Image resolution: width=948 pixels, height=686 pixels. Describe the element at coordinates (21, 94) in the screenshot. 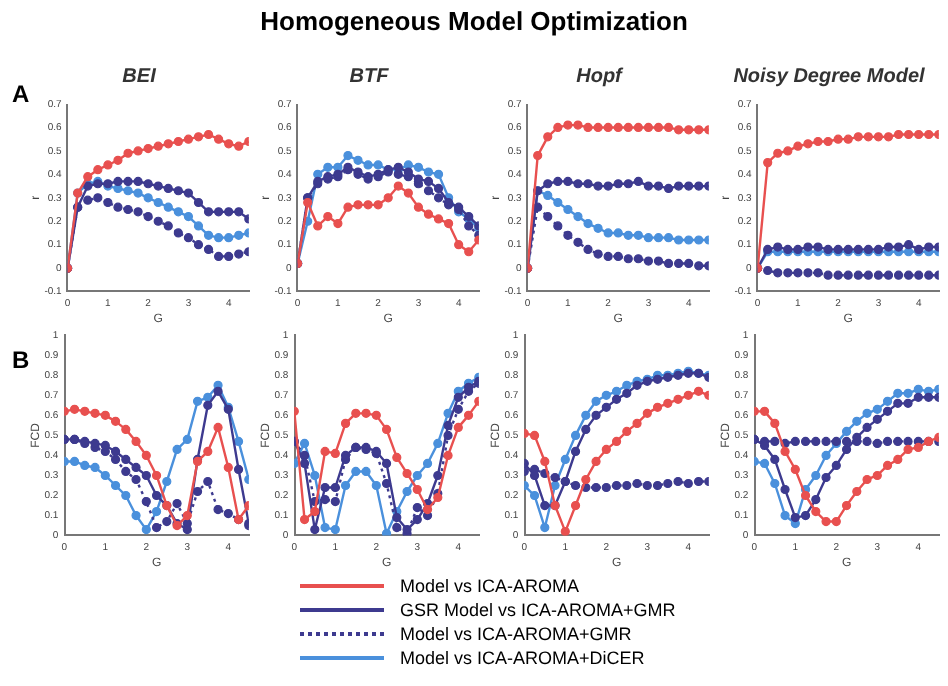

I see `text: A` at that location.